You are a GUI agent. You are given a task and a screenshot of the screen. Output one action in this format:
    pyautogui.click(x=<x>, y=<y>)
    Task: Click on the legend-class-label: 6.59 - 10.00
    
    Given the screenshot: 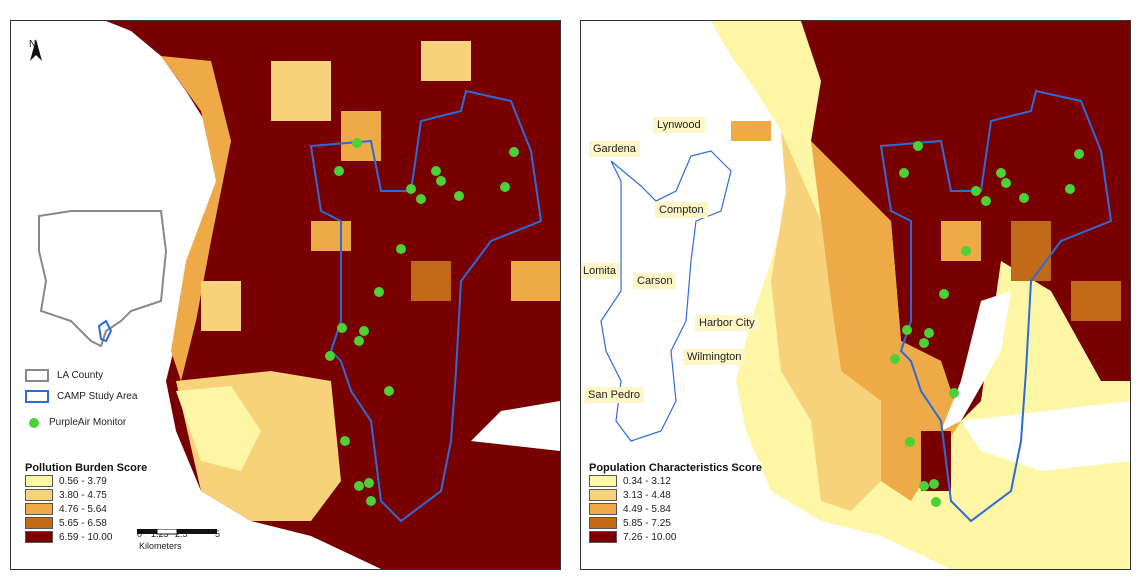 What is the action you would take?
    pyautogui.click(x=86, y=537)
    